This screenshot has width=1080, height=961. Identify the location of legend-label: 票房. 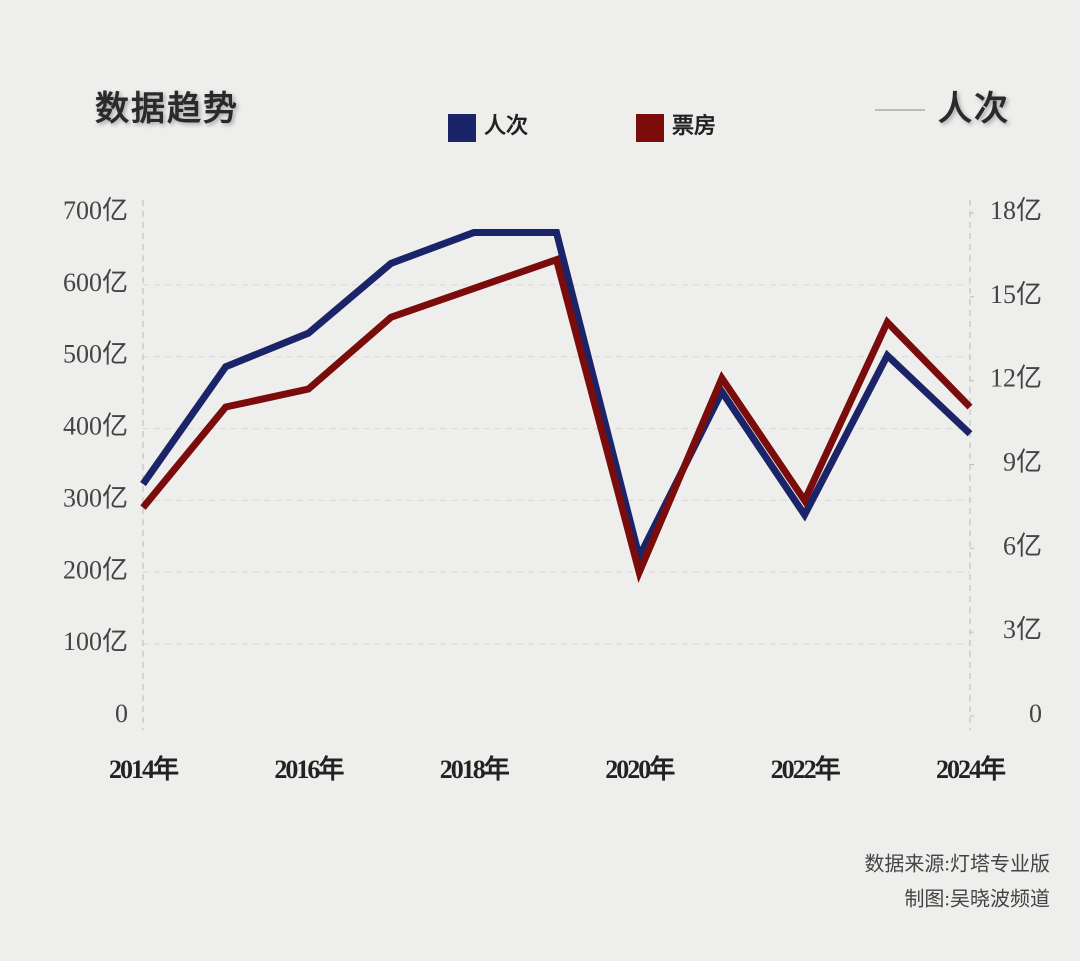
(694, 125).